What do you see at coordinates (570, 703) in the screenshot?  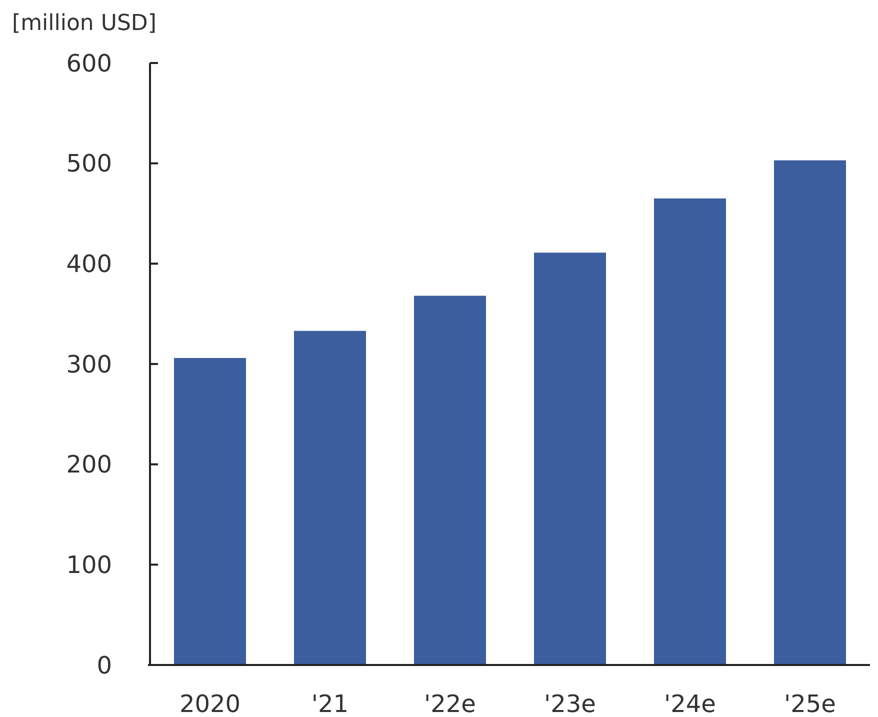 I see `x-tick-label: '23e` at bounding box center [570, 703].